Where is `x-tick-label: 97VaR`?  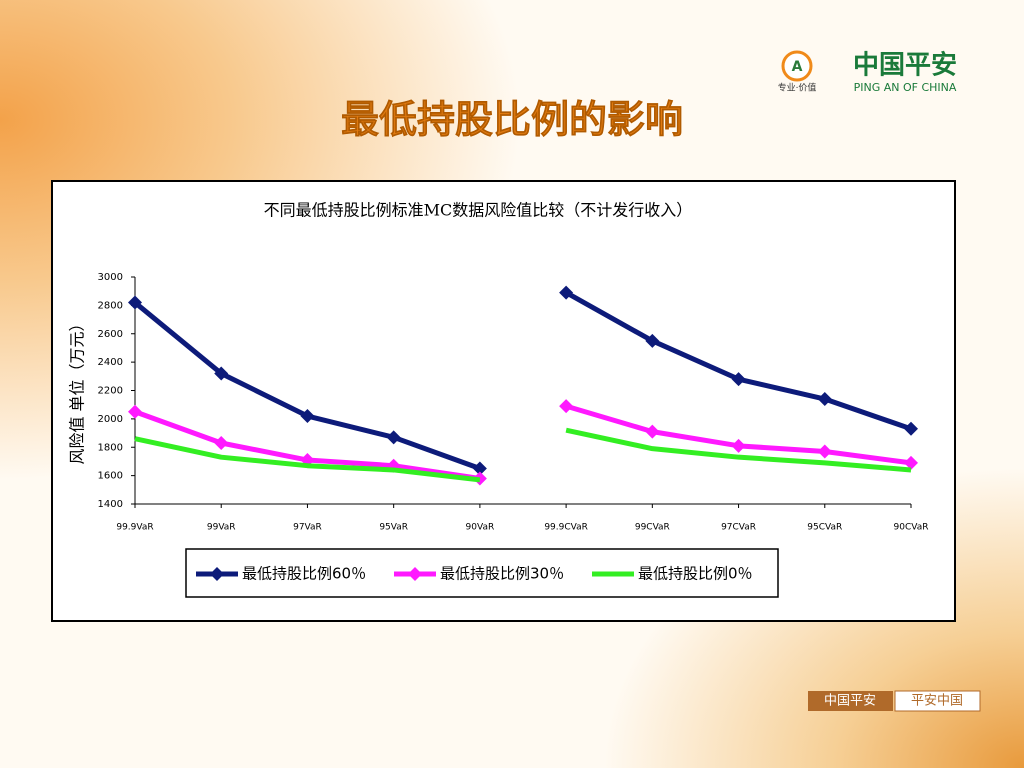 x-tick-label: 97VaR is located at coordinates (307, 528).